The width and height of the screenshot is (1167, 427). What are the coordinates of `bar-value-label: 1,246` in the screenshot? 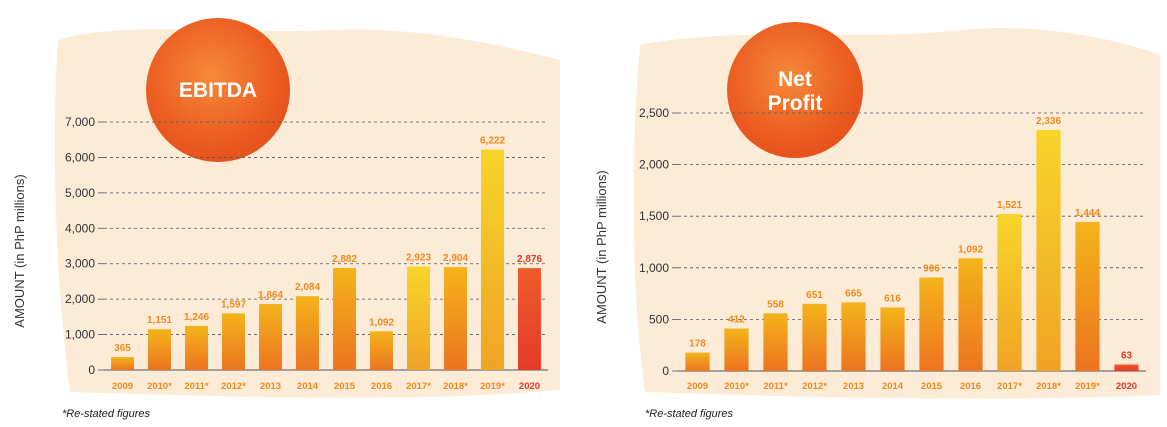 It's located at (196, 317).